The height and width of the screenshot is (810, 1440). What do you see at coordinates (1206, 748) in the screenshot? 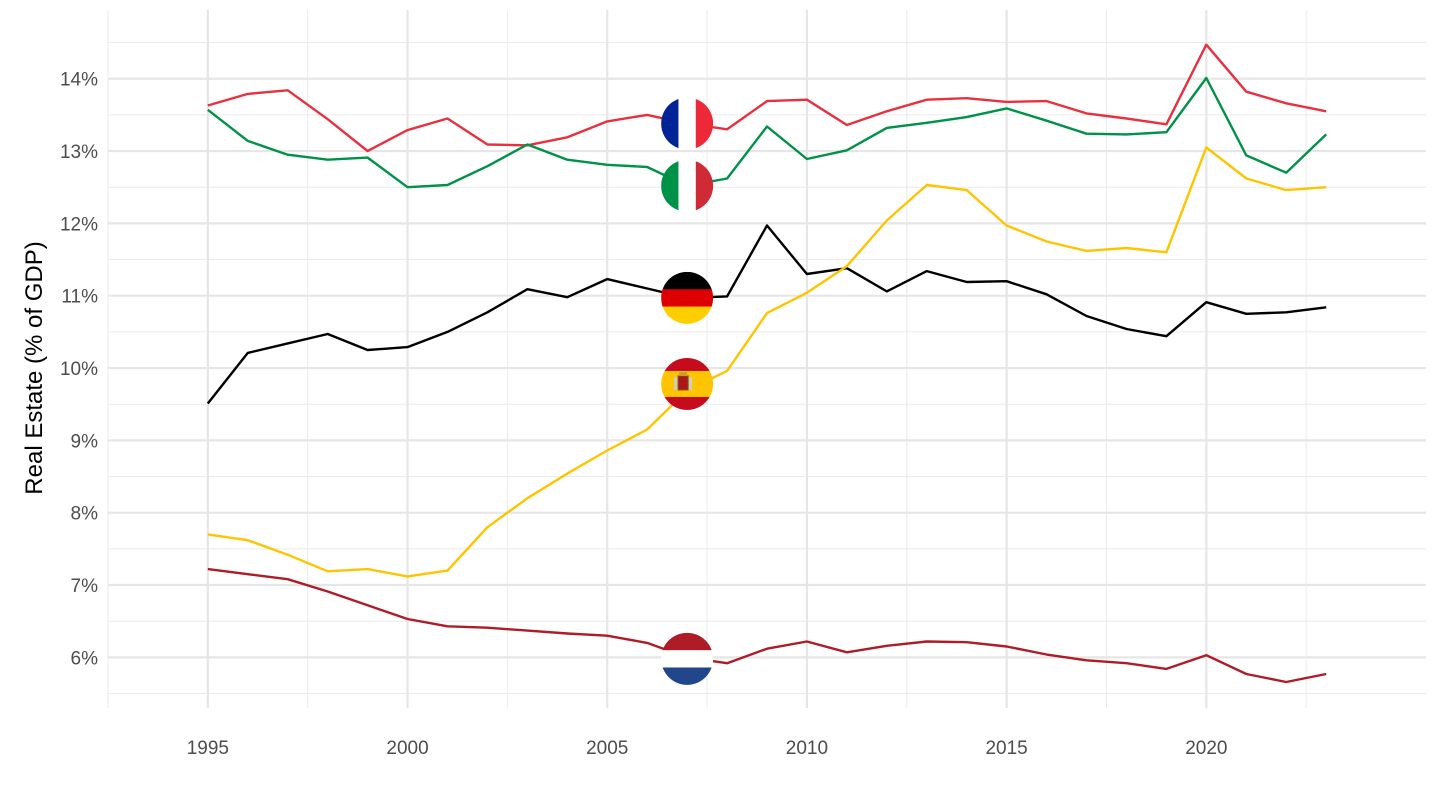
I see `x-tick-label: 2020` at bounding box center [1206, 748].